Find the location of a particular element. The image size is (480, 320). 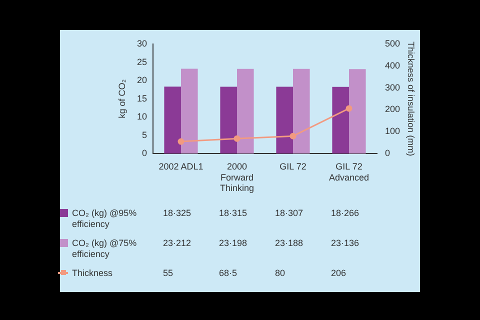

y-tick-label: 0 is located at coordinates (144, 153).